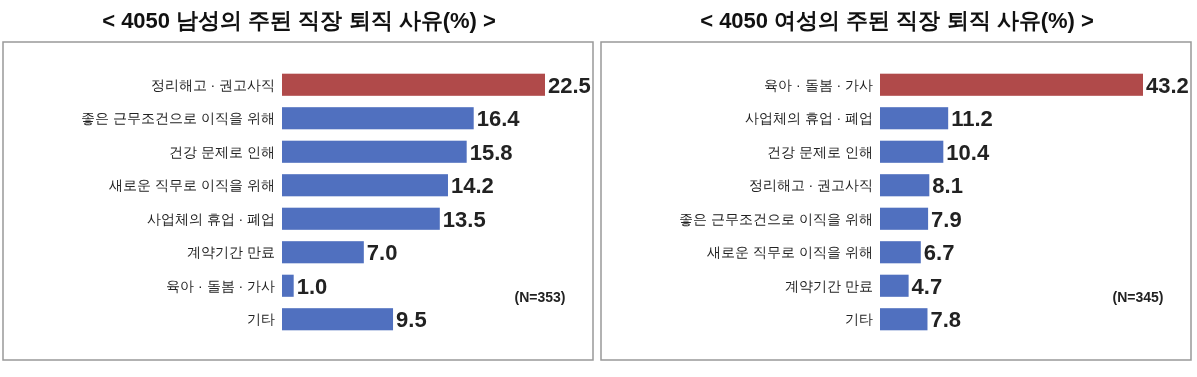 The image size is (1197, 377). What do you see at coordinates (1167, 85) in the screenshot?
I see `value-label: 43.2` at bounding box center [1167, 85].